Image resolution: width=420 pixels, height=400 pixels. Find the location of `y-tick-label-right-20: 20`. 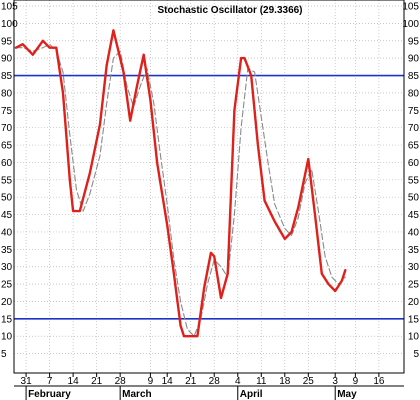

y-tick-label-right-20: 20 is located at coordinates (414, 302).